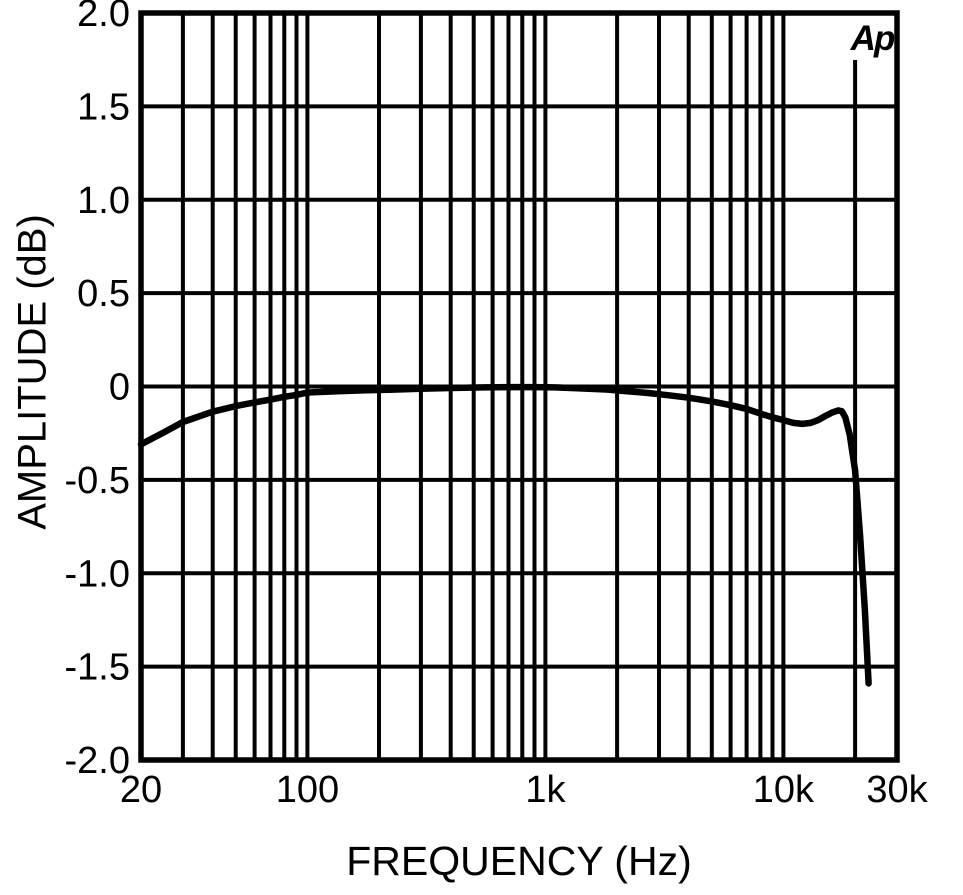 The image size is (963, 895). I want to click on y-tick-label: 1.5, so click(103, 107).